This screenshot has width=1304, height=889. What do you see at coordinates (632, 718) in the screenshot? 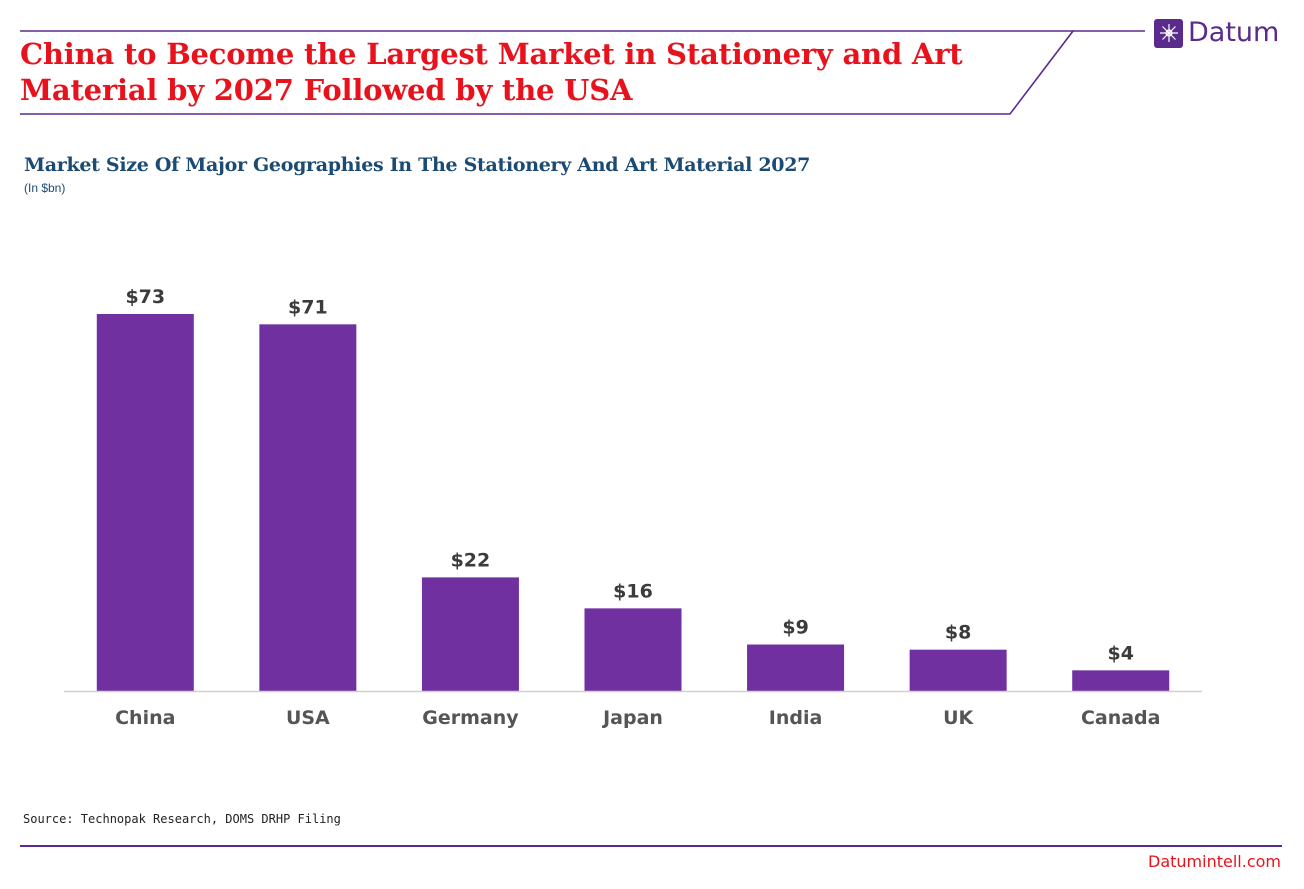
I see `x-tick-label-japan: Japan` at bounding box center [632, 718].